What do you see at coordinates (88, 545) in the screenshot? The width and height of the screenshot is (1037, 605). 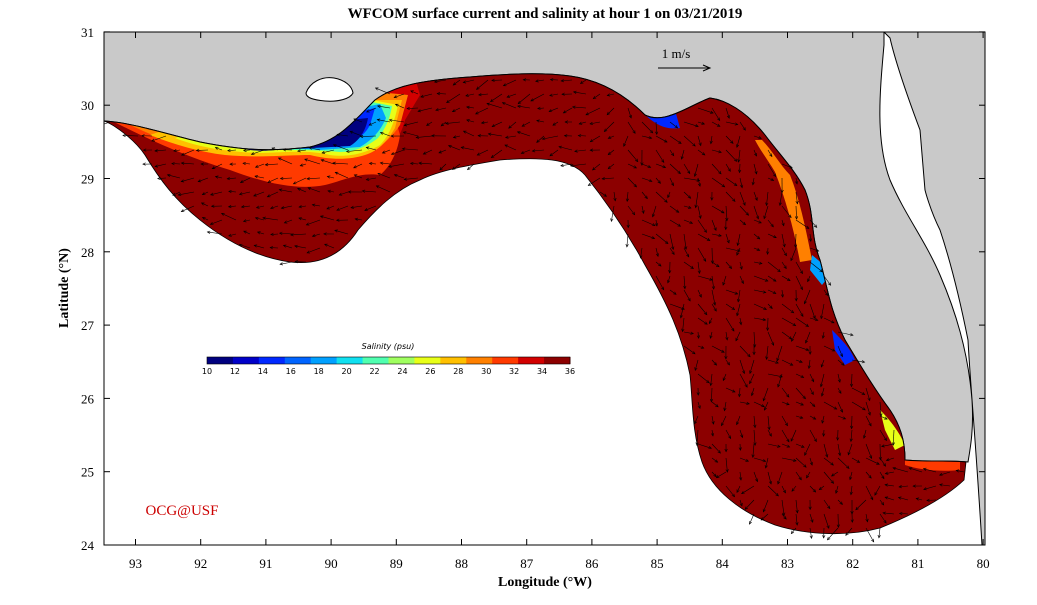 I see `y-tick-label: 24` at bounding box center [88, 545].